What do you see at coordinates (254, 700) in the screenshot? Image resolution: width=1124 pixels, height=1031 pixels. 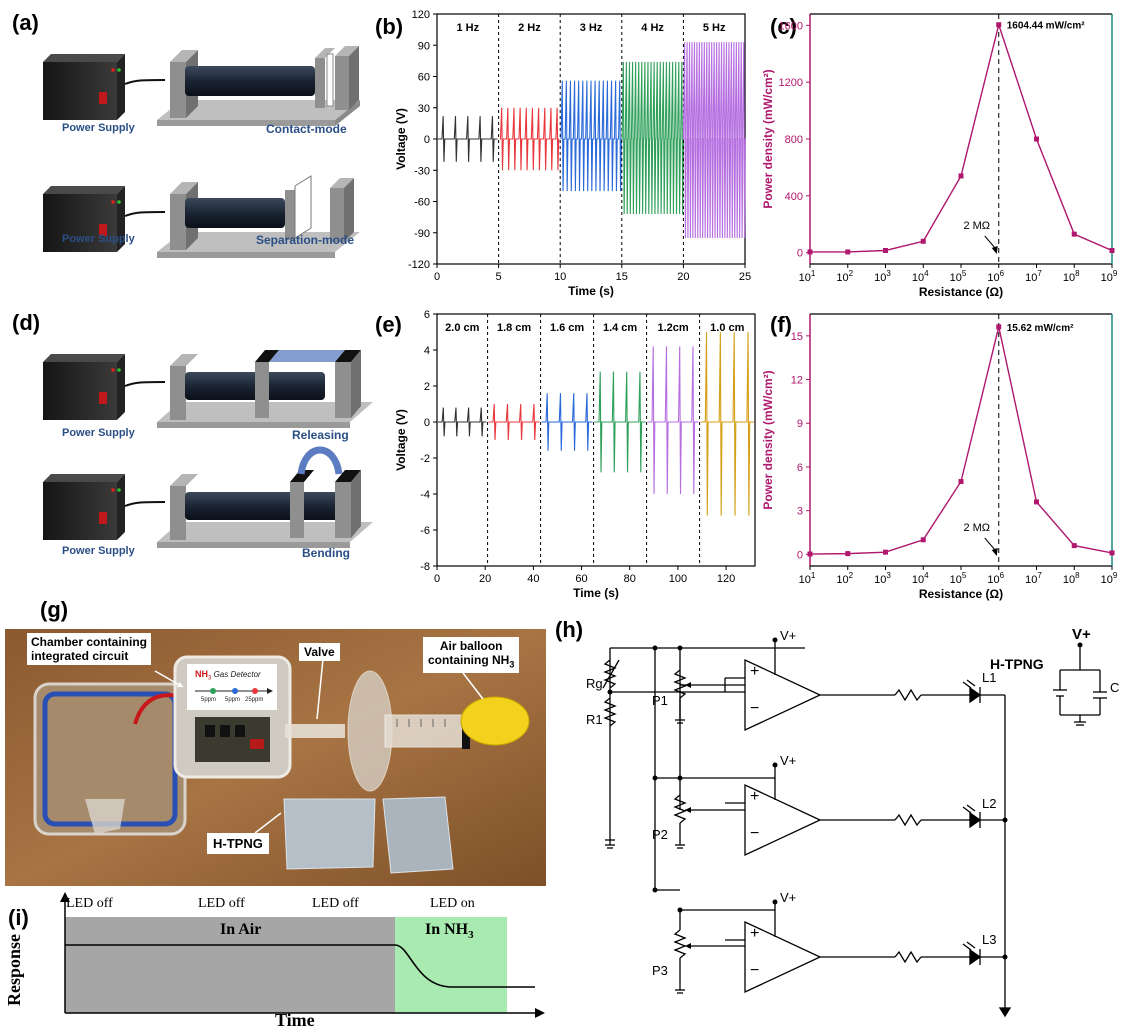 I see `detector-tick-3: 25ppm` at bounding box center [254, 700].